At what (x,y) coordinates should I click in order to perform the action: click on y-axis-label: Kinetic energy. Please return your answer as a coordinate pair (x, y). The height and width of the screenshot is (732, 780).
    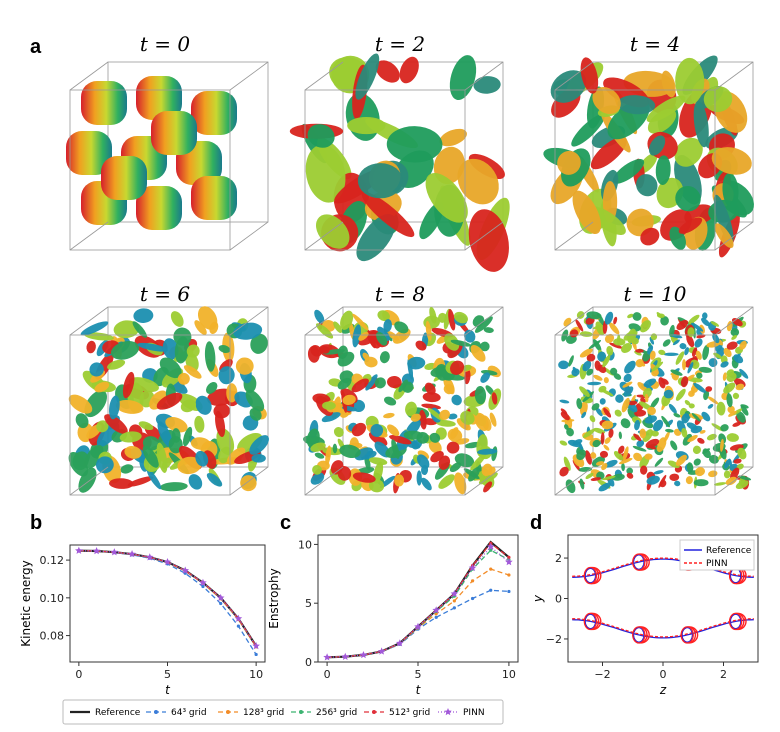
    Looking at the image, I should click on (26, 603).